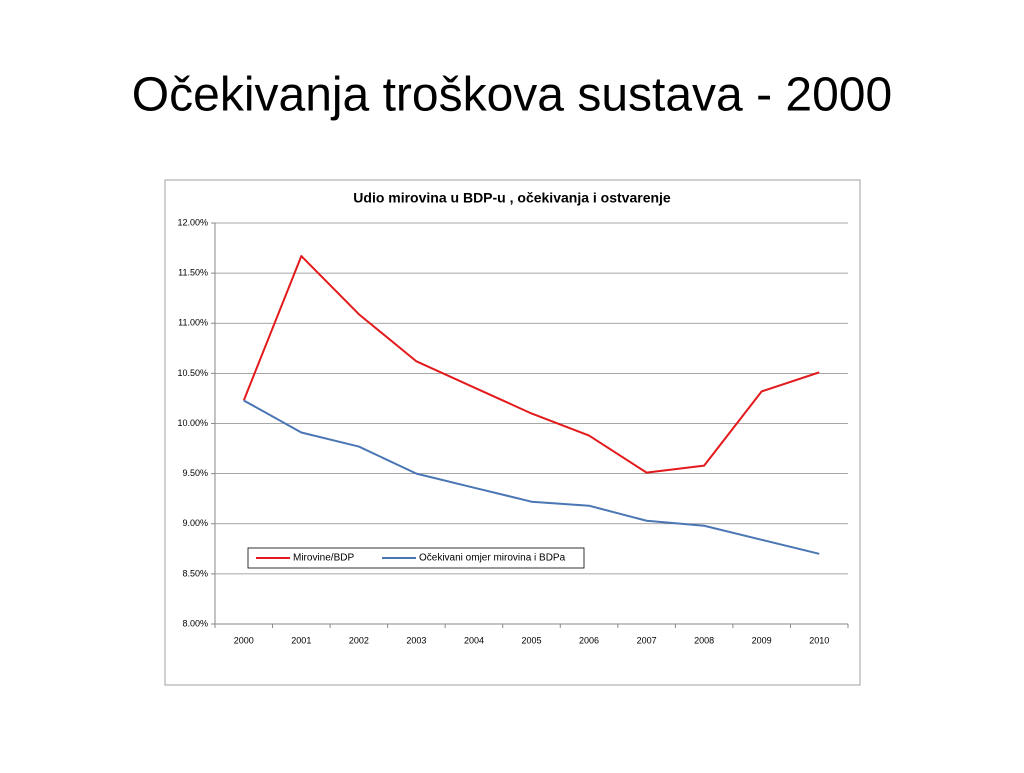 The image size is (1024, 773). Describe the element at coordinates (359, 640) in the screenshot. I see `x-tick-label: 2002` at that location.